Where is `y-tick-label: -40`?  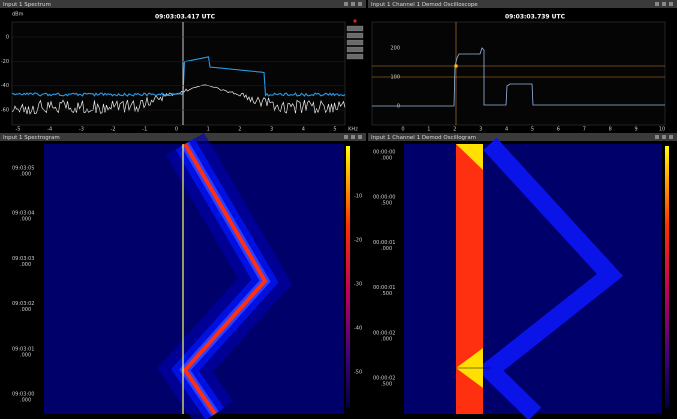
y-tick-label: -40 is located at coordinates (5, 86).